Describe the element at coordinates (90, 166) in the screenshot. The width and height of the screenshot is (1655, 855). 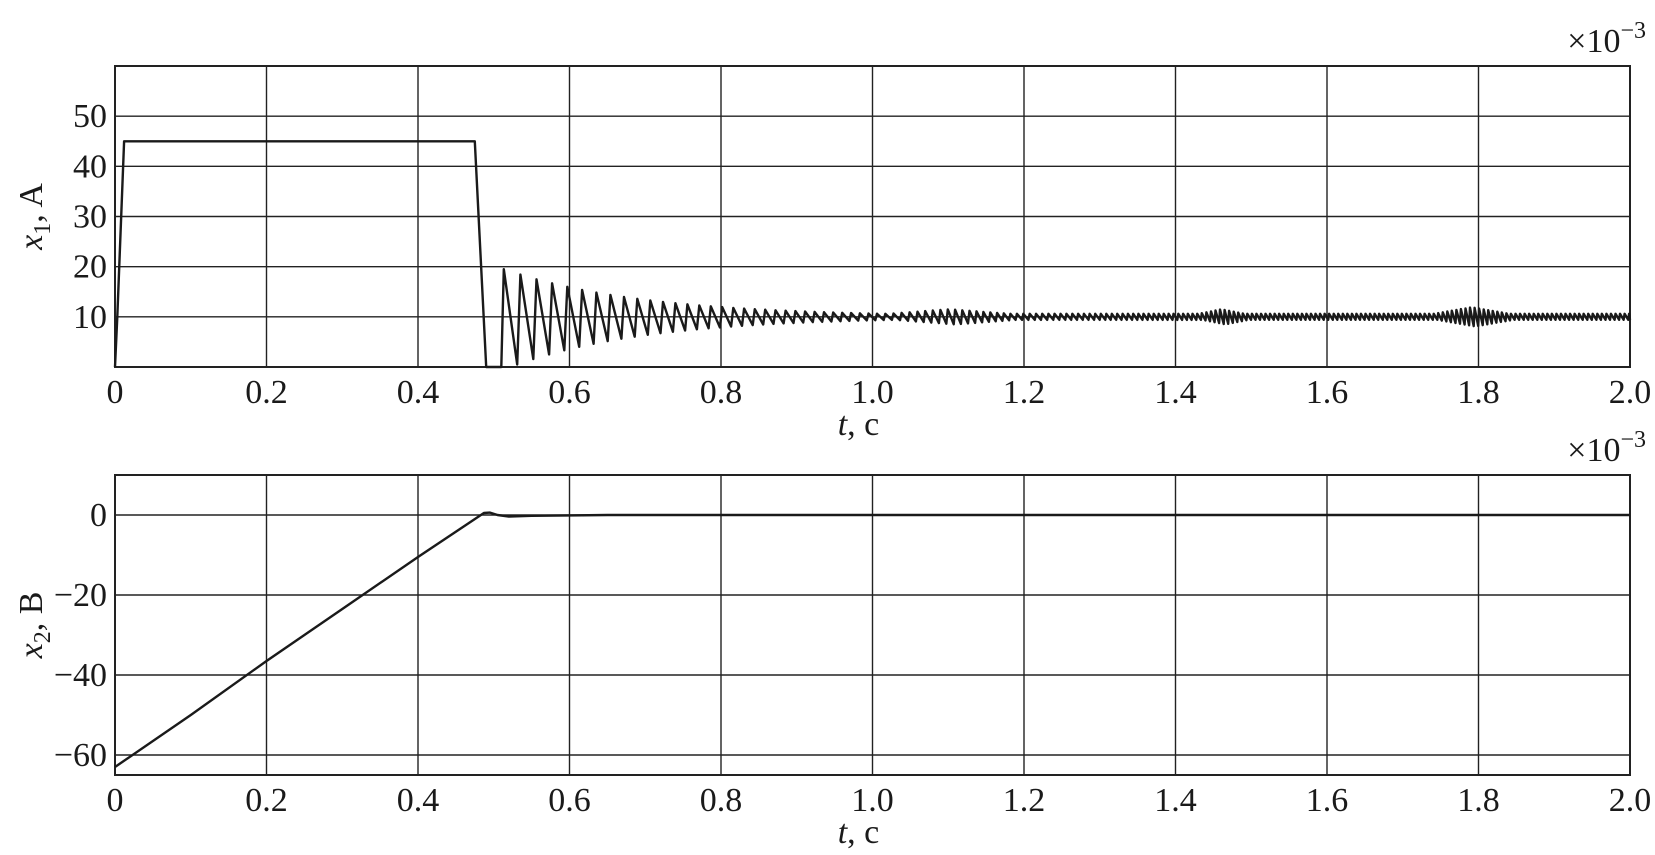
I see `y-tick-label: 40` at that location.